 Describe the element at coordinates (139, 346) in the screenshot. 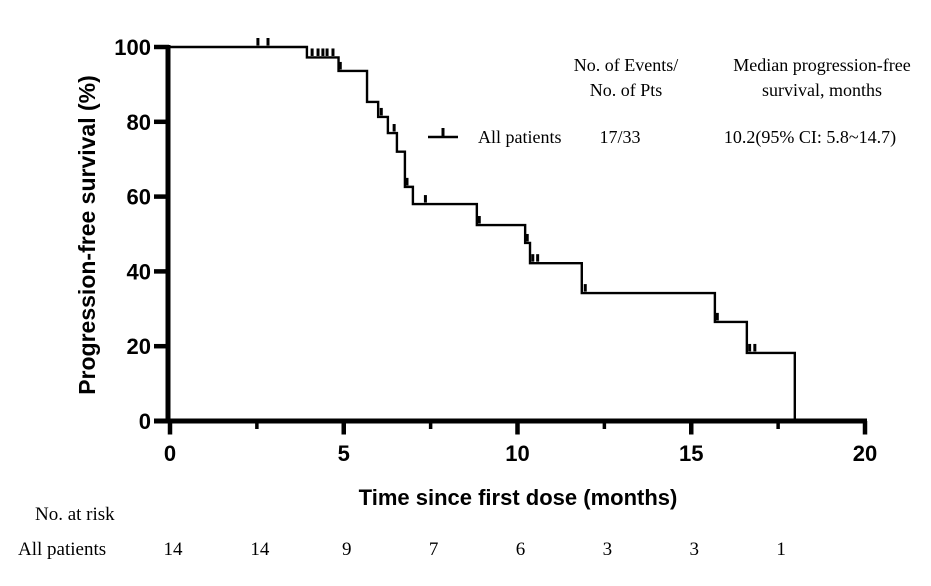

I see `y-tick-label: 20` at that location.